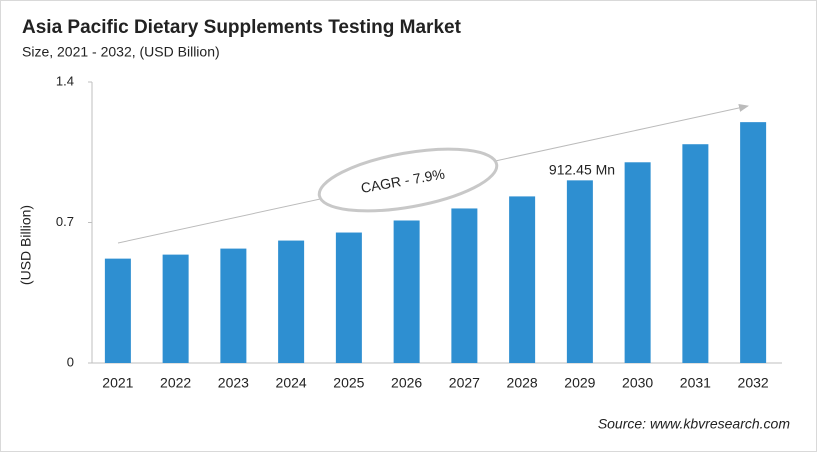 Image resolution: width=817 pixels, height=452 pixels. I want to click on source: Source: www.kbvresearch.com, so click(694, 424).